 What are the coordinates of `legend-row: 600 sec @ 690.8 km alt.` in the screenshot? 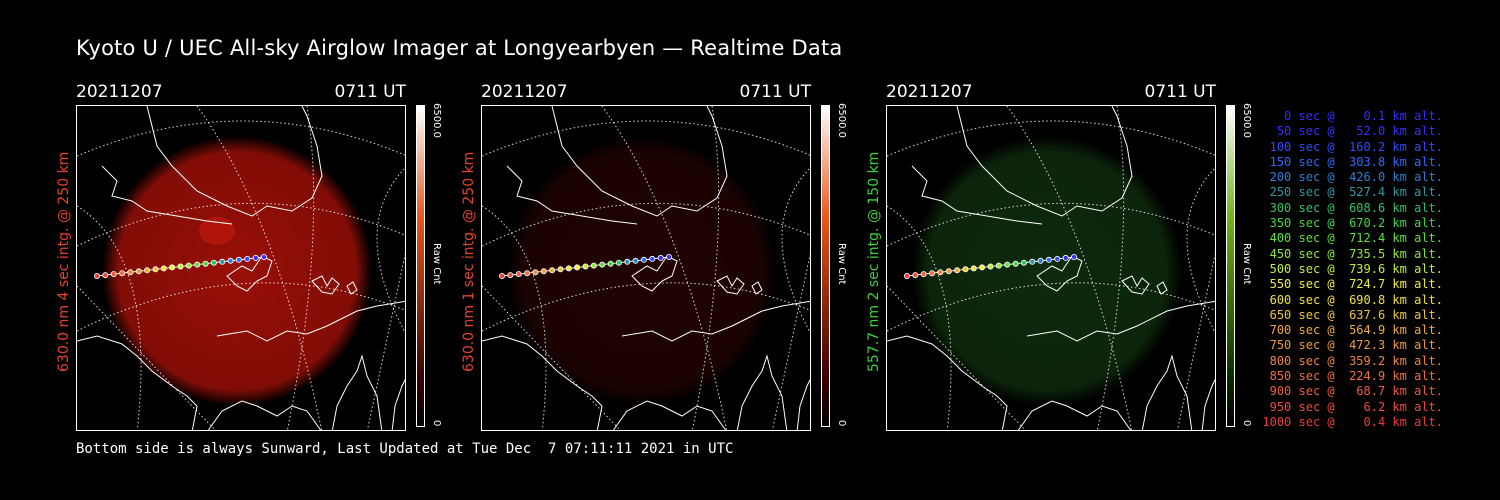 It's located at (1352, 299).